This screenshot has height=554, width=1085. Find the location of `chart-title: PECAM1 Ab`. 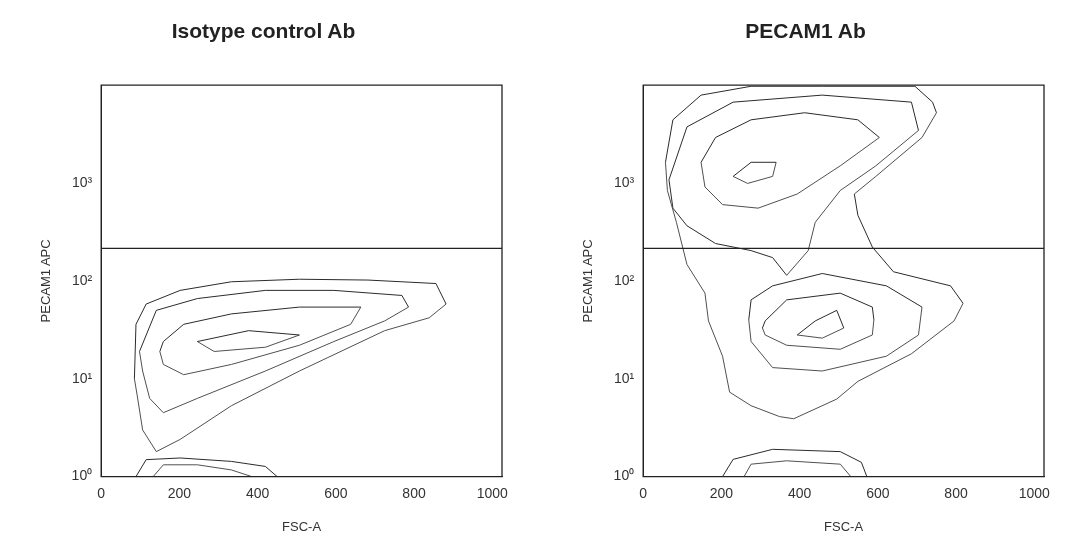

chart-title: PECAM1 Ab is located at coordinates (805, 31).